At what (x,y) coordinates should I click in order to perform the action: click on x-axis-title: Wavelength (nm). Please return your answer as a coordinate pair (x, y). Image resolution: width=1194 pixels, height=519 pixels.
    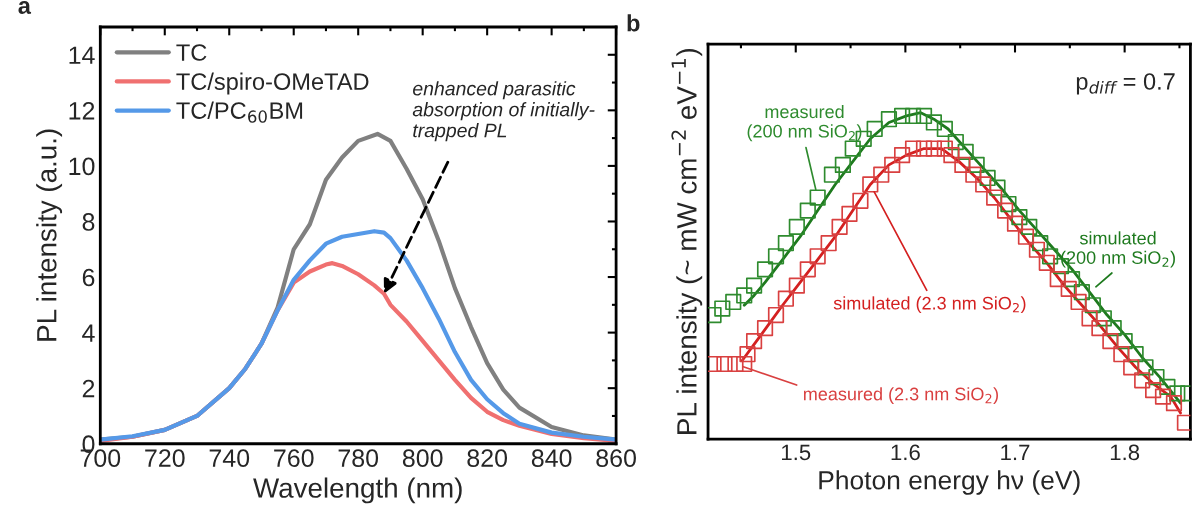
    Looking at the image, I should click on (357, 490).